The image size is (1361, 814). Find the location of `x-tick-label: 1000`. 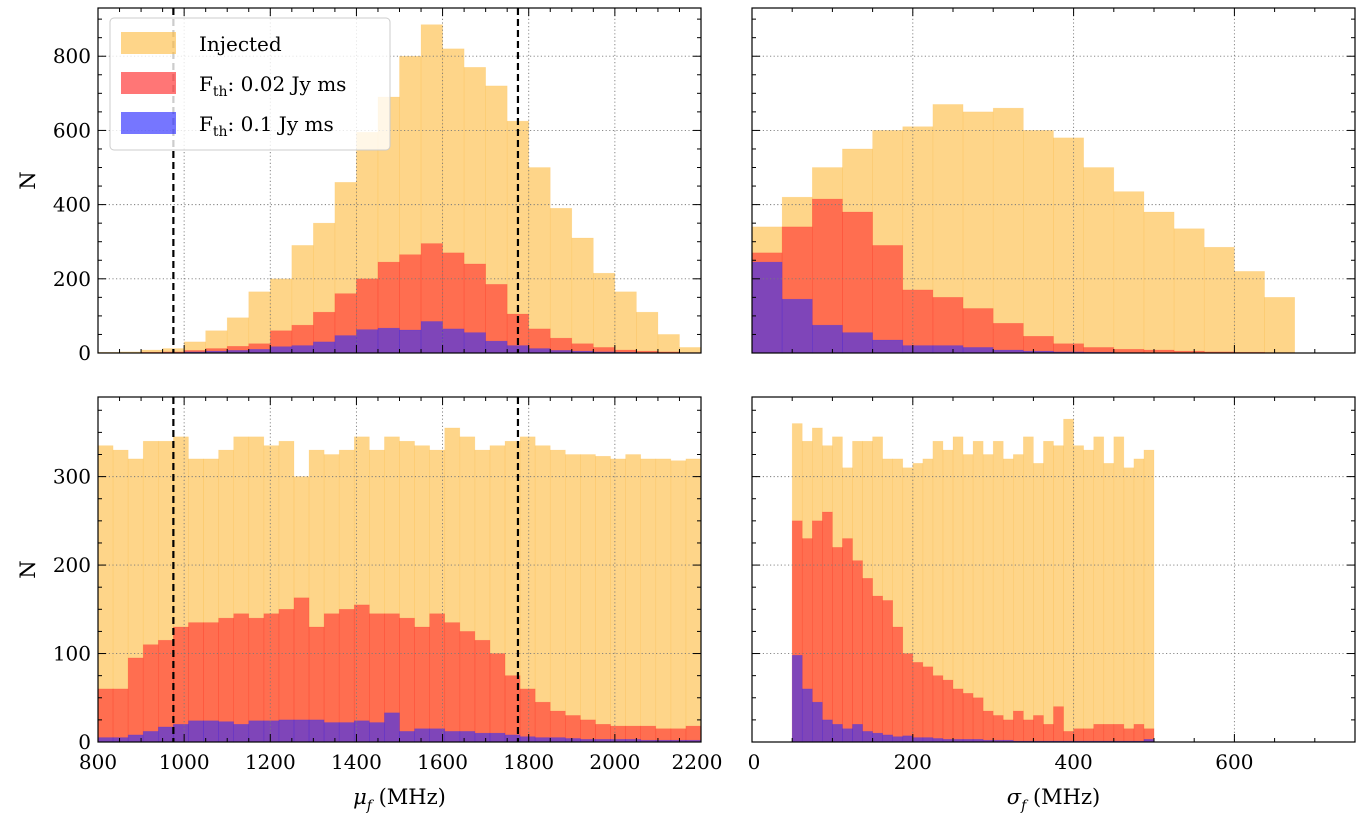

x-tick-label: 1000 is located at coordinates (184, 762).